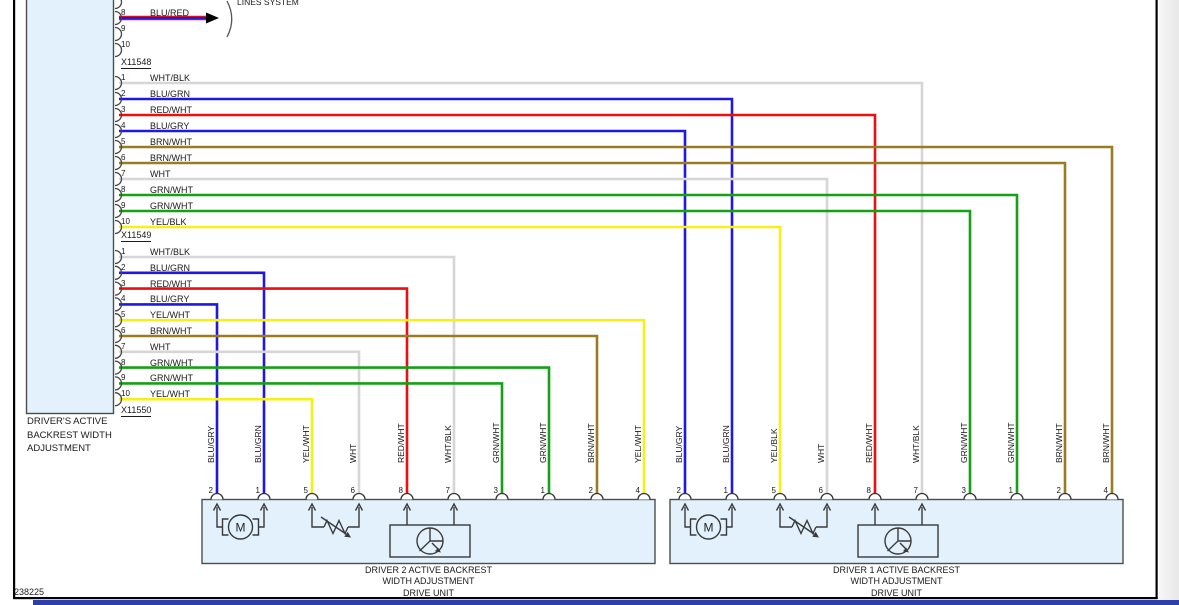  I want to click on unit-pin-number: 5, so click(773, 490).